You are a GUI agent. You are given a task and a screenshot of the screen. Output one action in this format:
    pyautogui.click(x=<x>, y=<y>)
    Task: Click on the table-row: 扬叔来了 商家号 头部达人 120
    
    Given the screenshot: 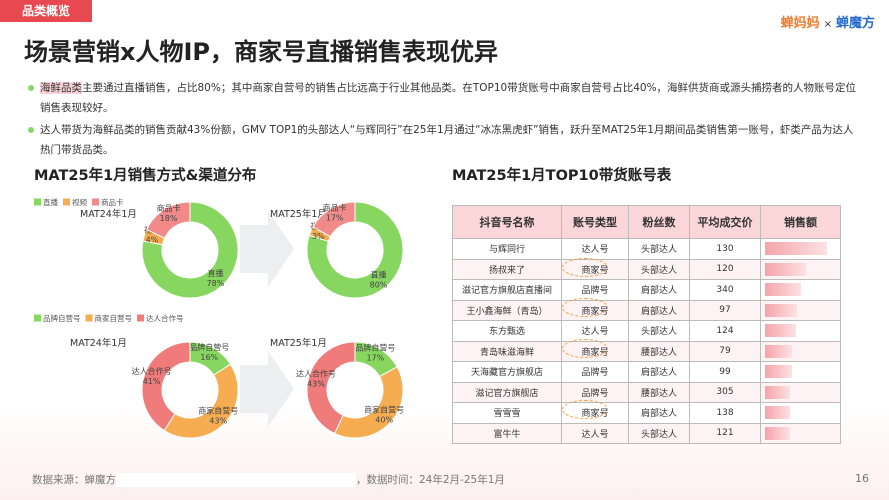 What is the action you would take?
    pyautogui.click(x=646, y=269)
    